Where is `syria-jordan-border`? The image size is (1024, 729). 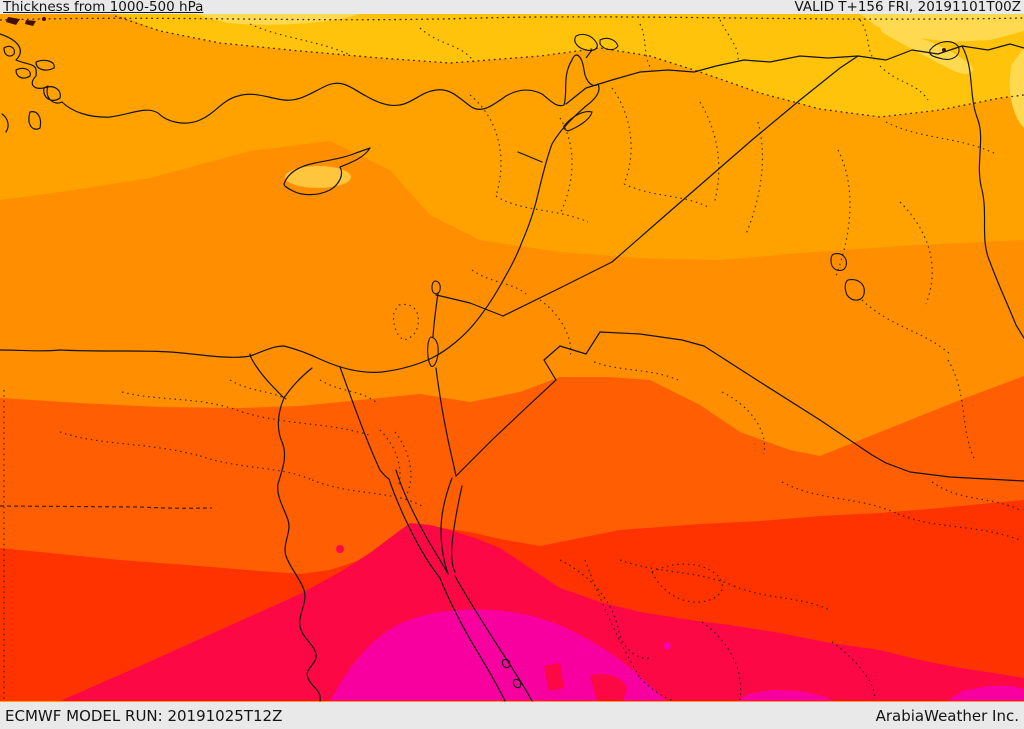 syria-jordan-border is located at coordinates (469, 305).